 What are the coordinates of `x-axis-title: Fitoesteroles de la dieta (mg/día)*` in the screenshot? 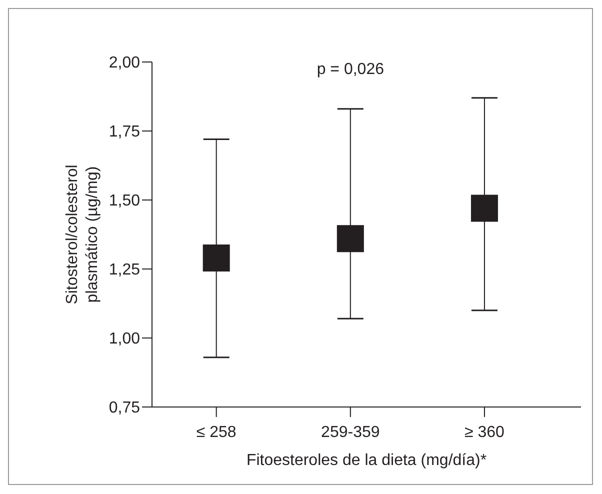 It's located at (366, 460).